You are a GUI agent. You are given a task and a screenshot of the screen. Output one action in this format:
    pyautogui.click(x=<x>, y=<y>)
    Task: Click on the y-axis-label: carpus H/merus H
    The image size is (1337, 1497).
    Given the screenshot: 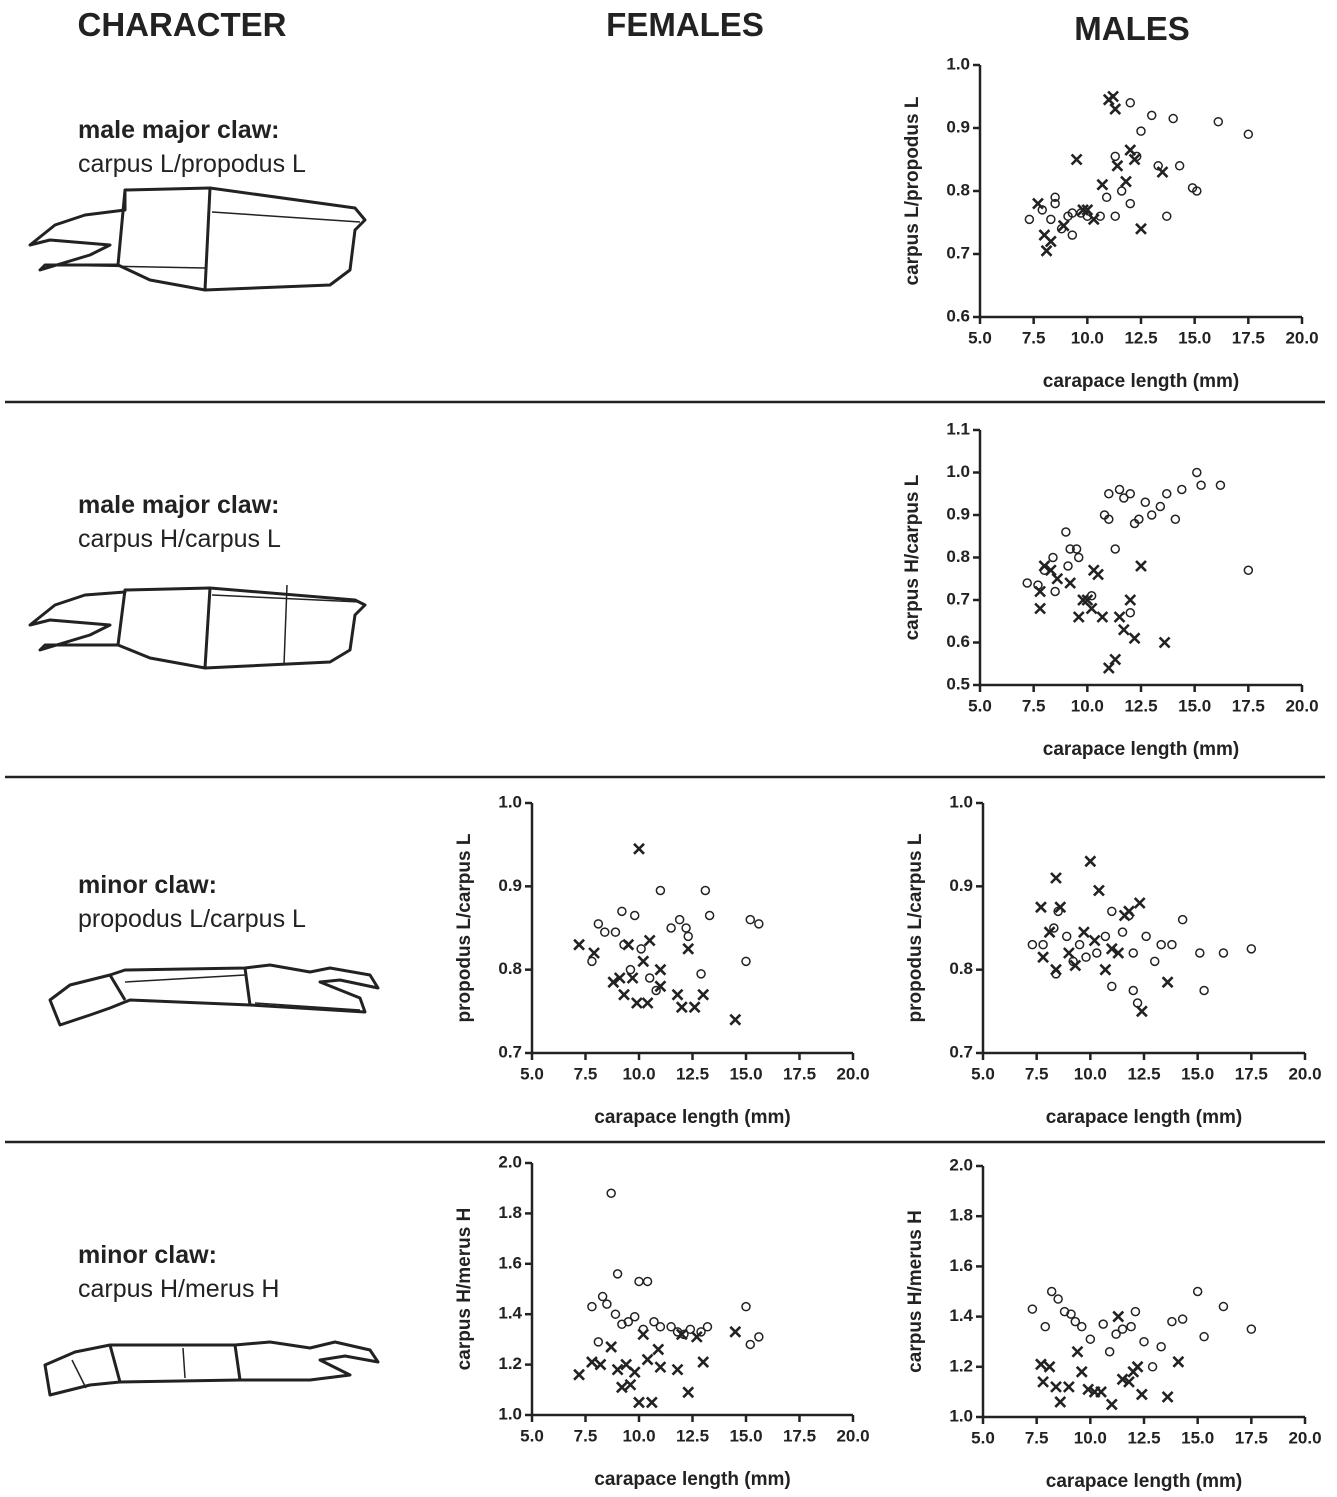 What is the action you would take?
    pyautogui.click(x=464, y=1289)
    